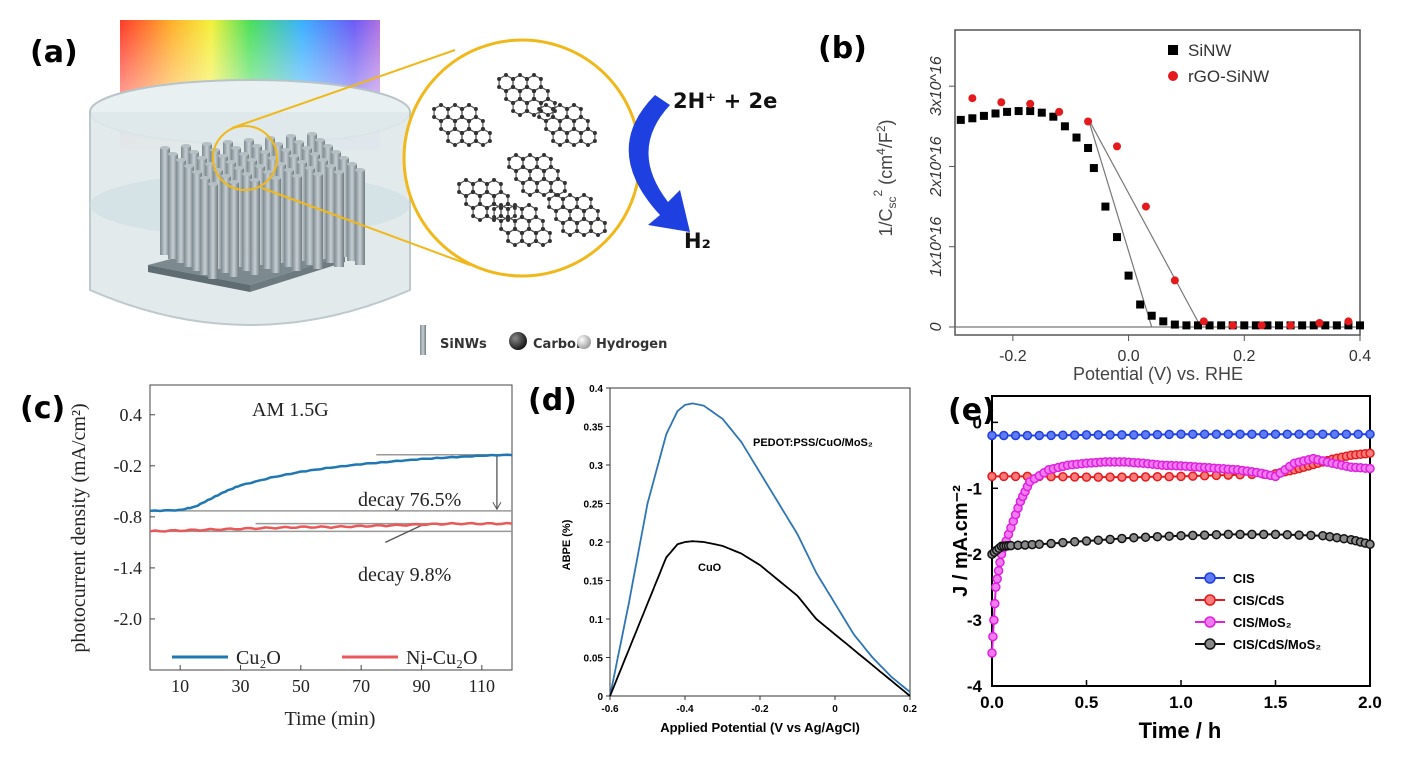 This screenshot has height=759, width=1415. Describe the element at coordinates (760, 549) in the screenshot. I see `series-line-pedot-cuo-mos2` at that location.